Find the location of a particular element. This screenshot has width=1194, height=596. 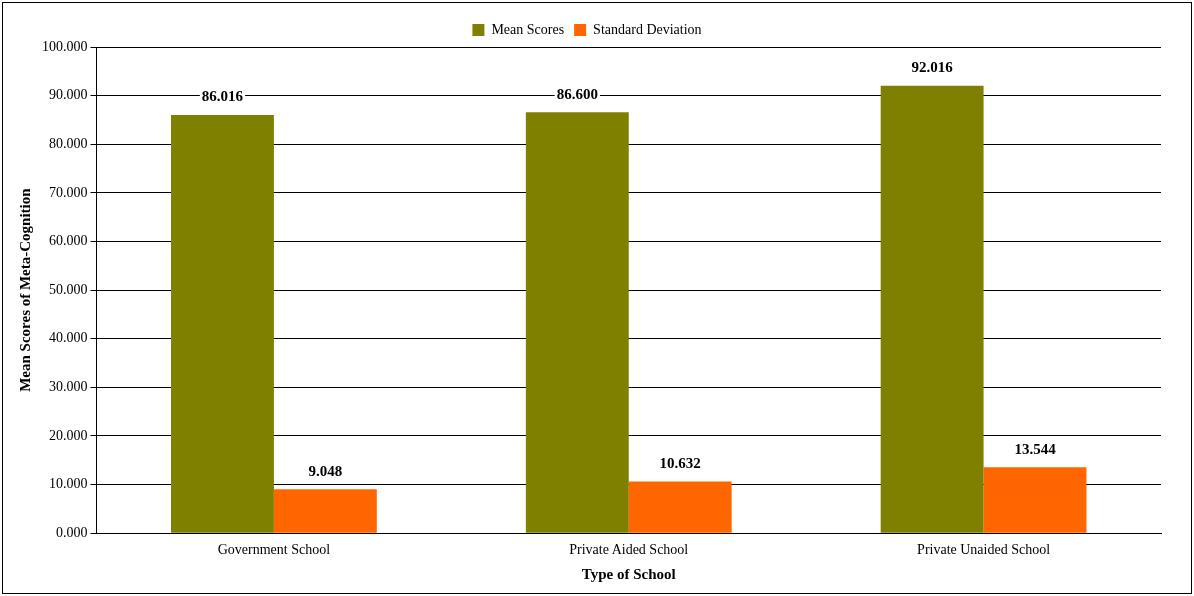

y-axis-title: Mean Scores of Meta-Cognition is located at coordinates (24, 289).